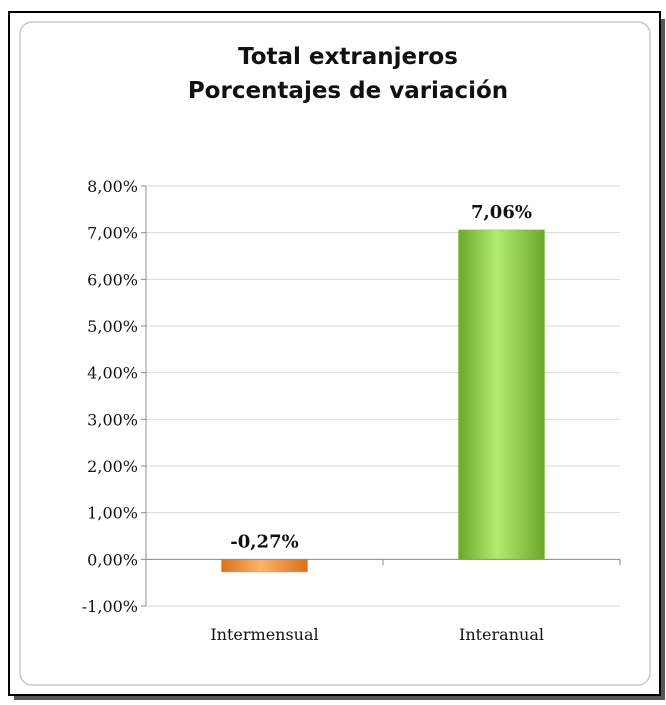  Describe the element at coordinates (112, 559) in the screenshot. I see `y-tick-label: 0,00%` at that location.